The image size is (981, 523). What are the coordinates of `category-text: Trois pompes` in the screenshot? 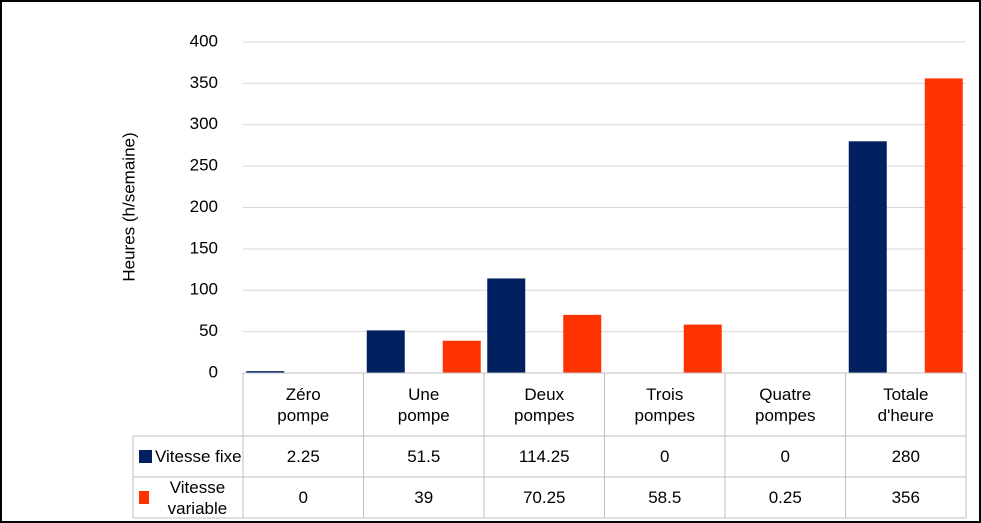 It's located at (664, 404).